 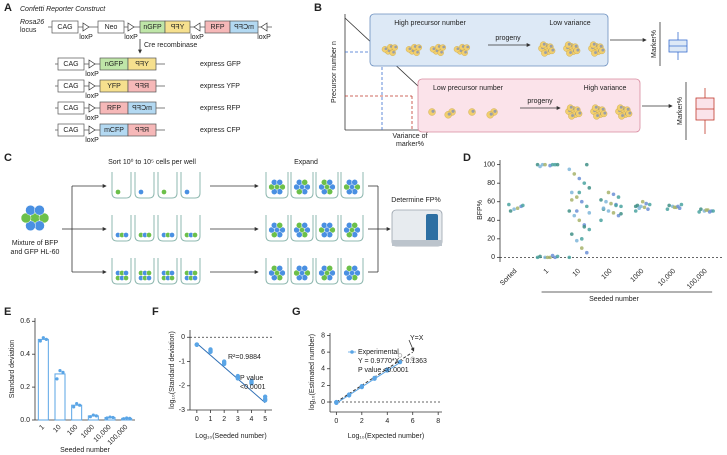 What do you see at coordinates (386, 436) in the screenshot?
I see `x-axis-title: Log₁₀(Expected number)` at bounding box center [386, 436].